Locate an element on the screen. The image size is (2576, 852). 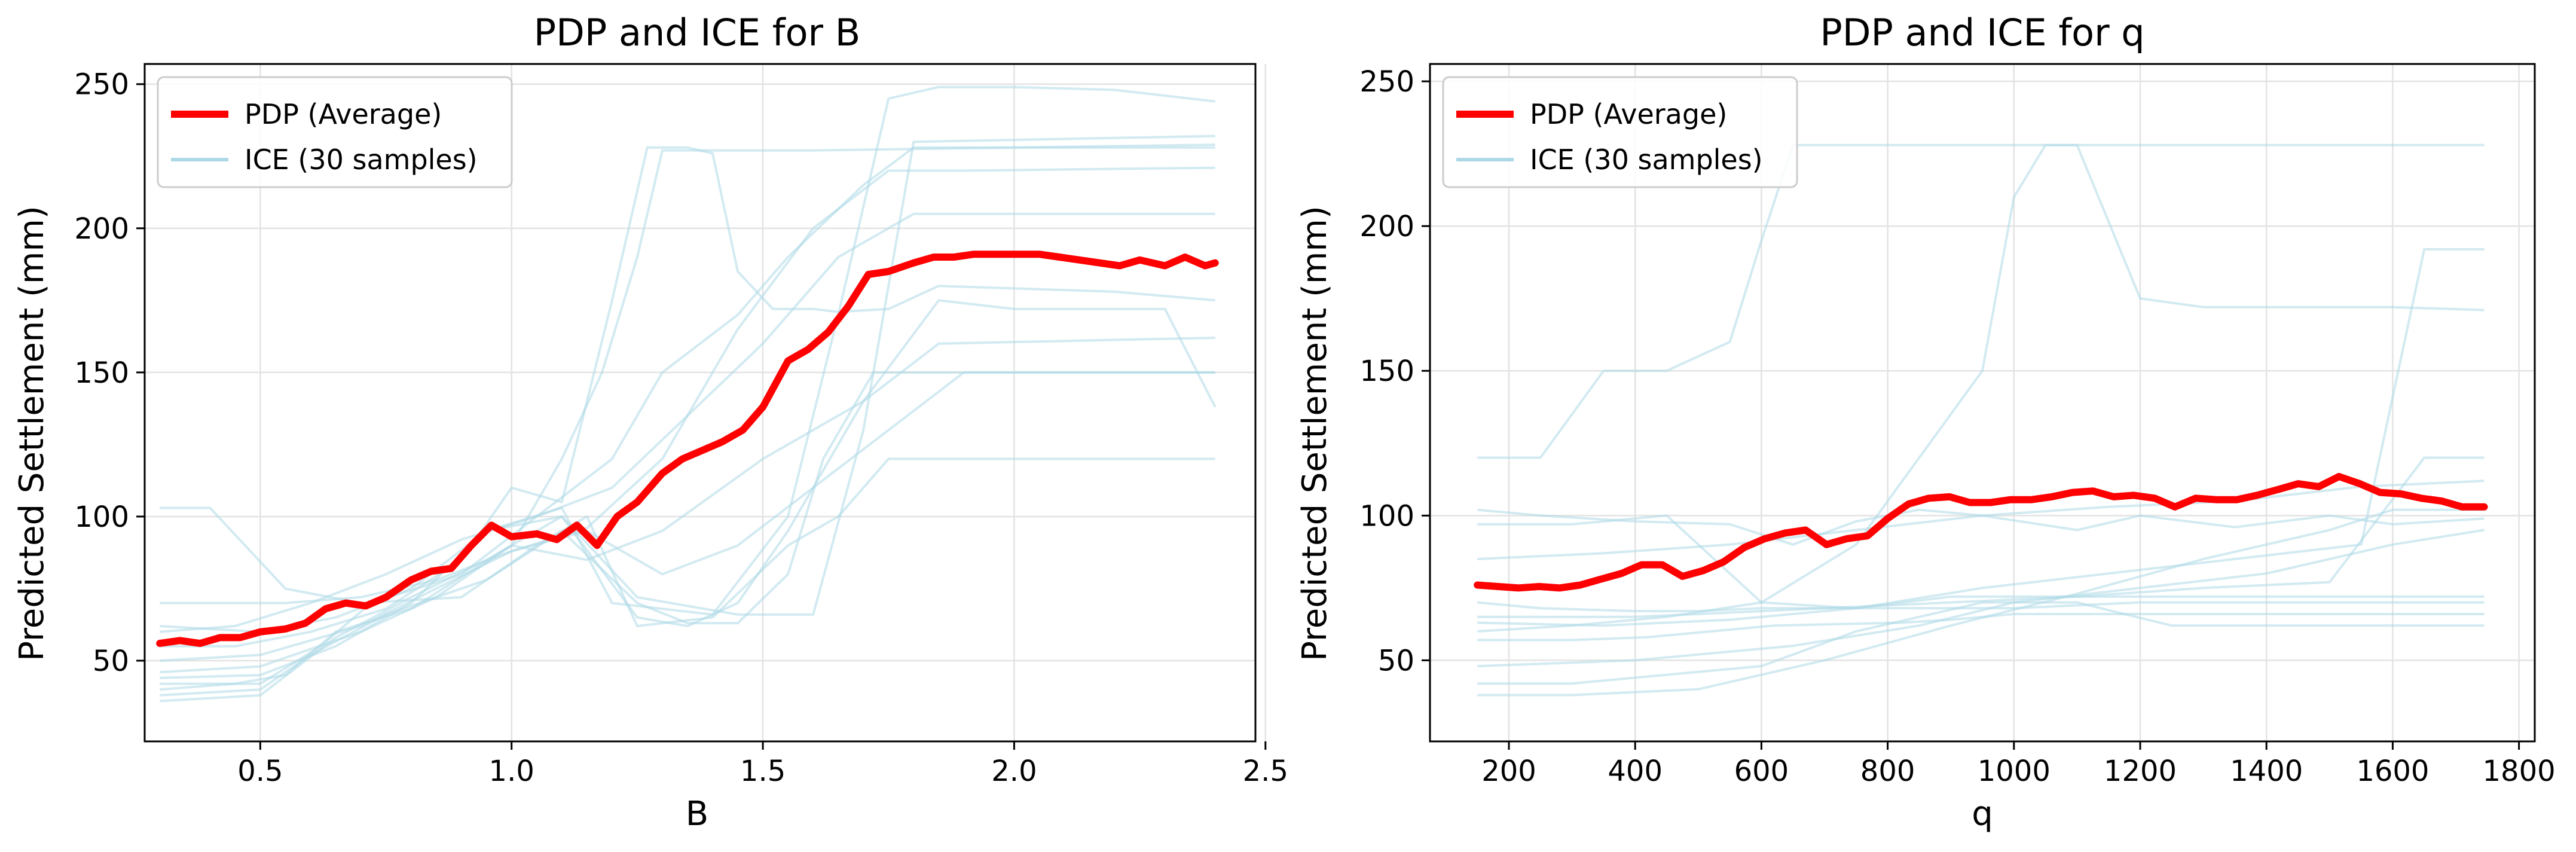
x-tick-label: 1800 is located at coordinates (2520, 772).